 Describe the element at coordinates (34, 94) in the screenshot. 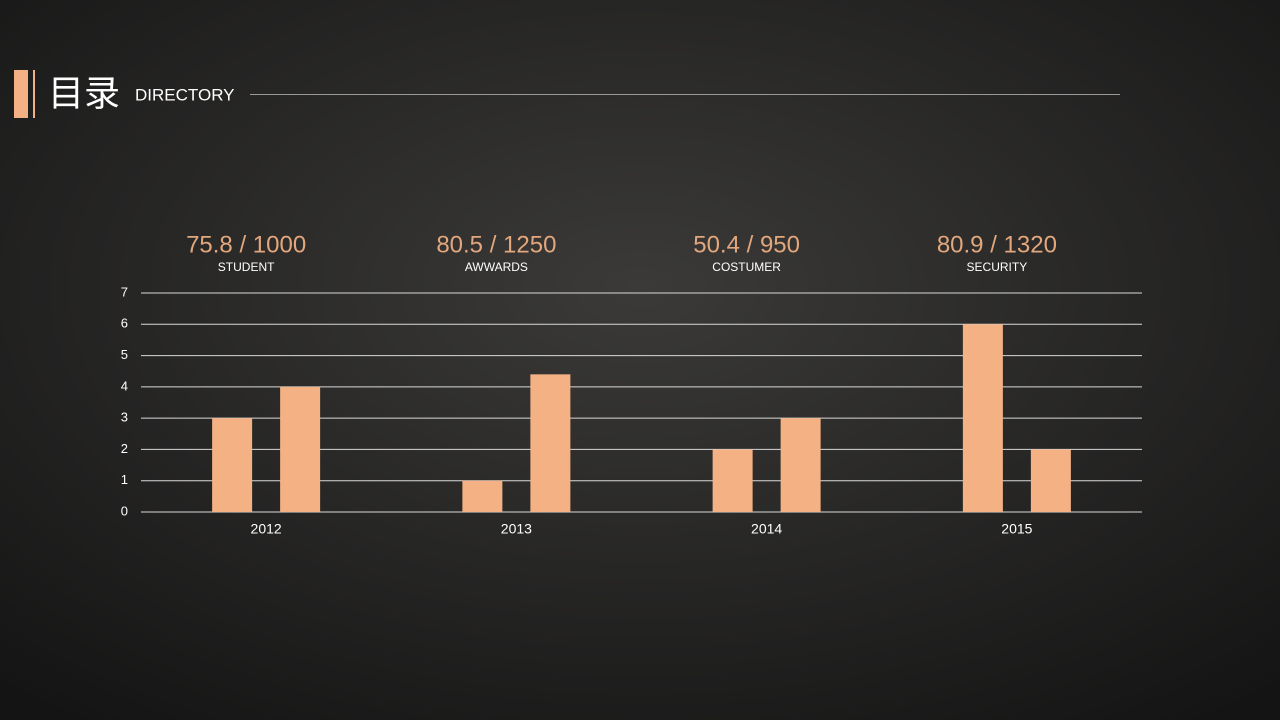

I see `accent-line` at that location.